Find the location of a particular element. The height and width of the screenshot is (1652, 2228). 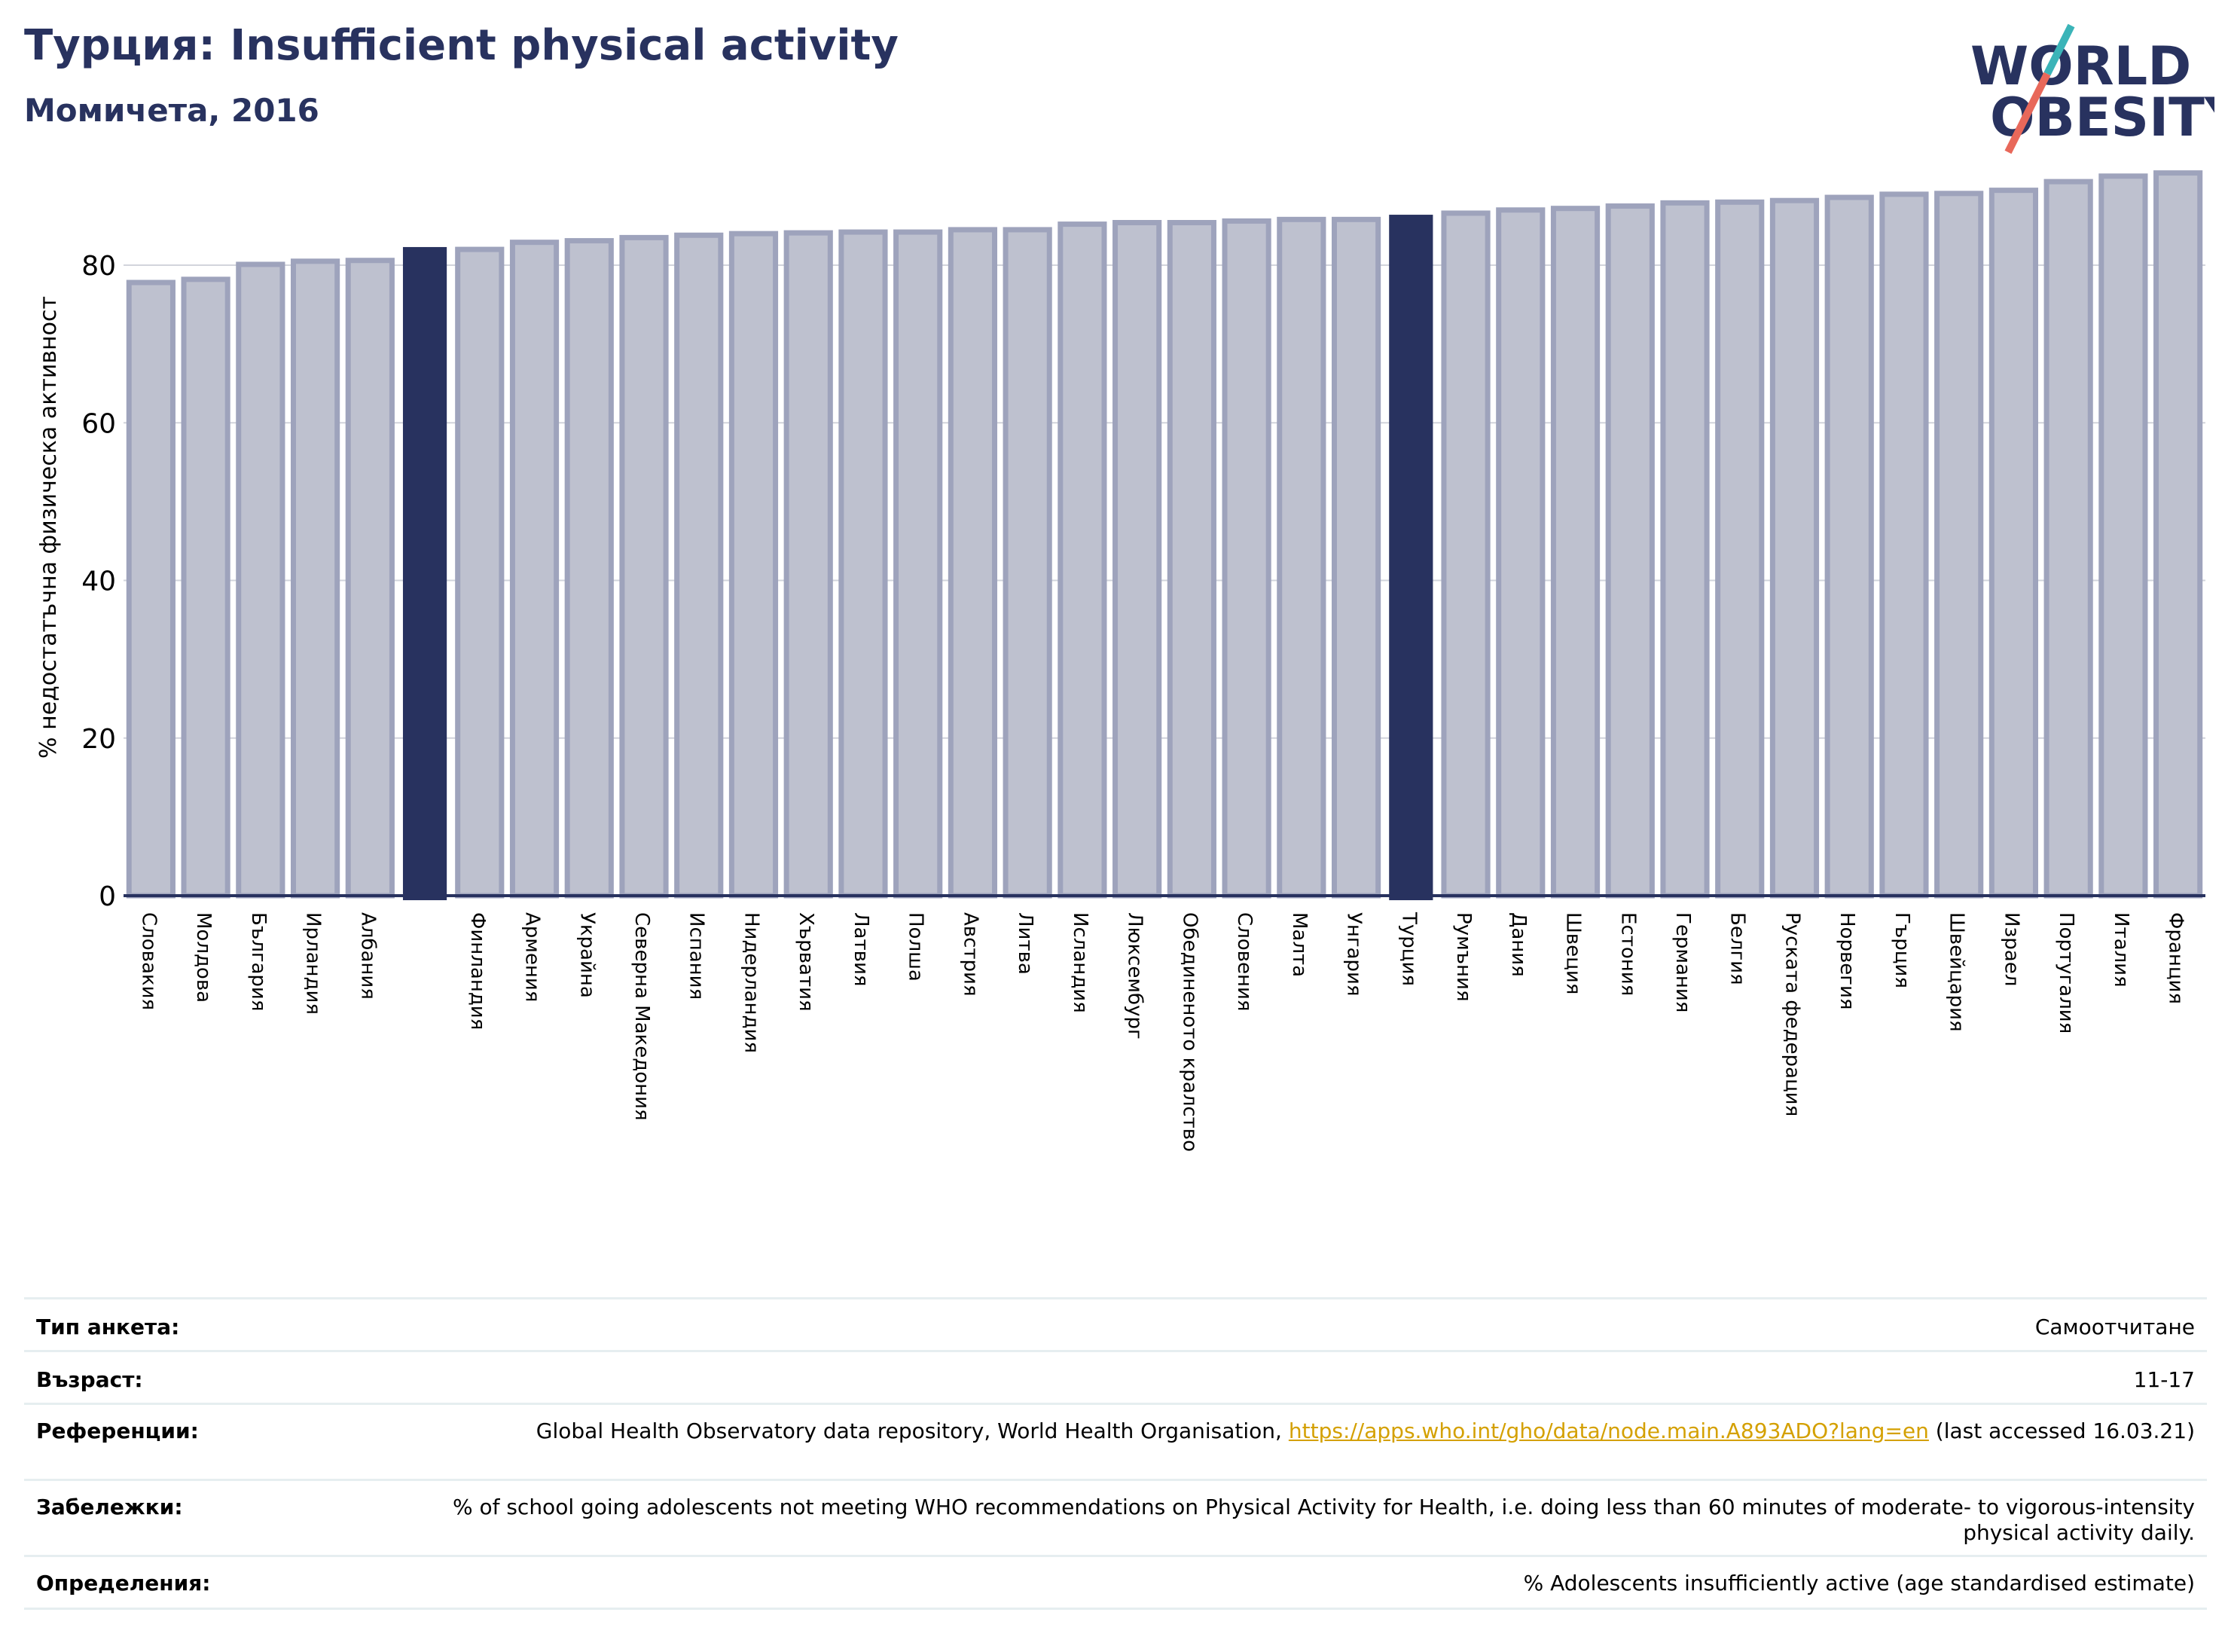

x-tick-label: Израел is located at coordinates (2011, 949).